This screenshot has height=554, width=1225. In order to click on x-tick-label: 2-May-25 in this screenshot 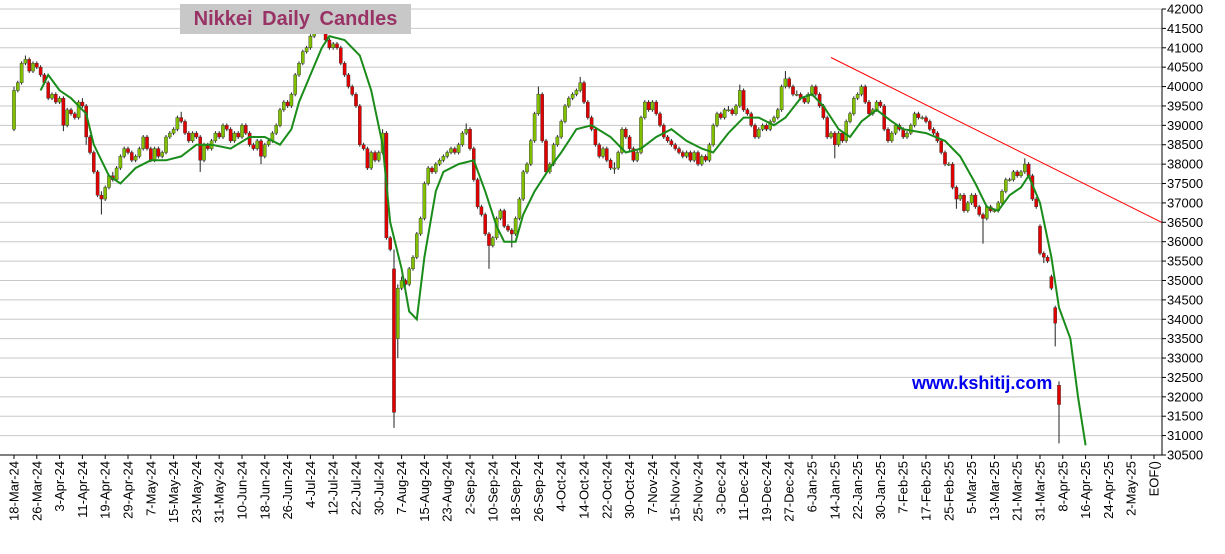, I will do `click(1131, 488)`.